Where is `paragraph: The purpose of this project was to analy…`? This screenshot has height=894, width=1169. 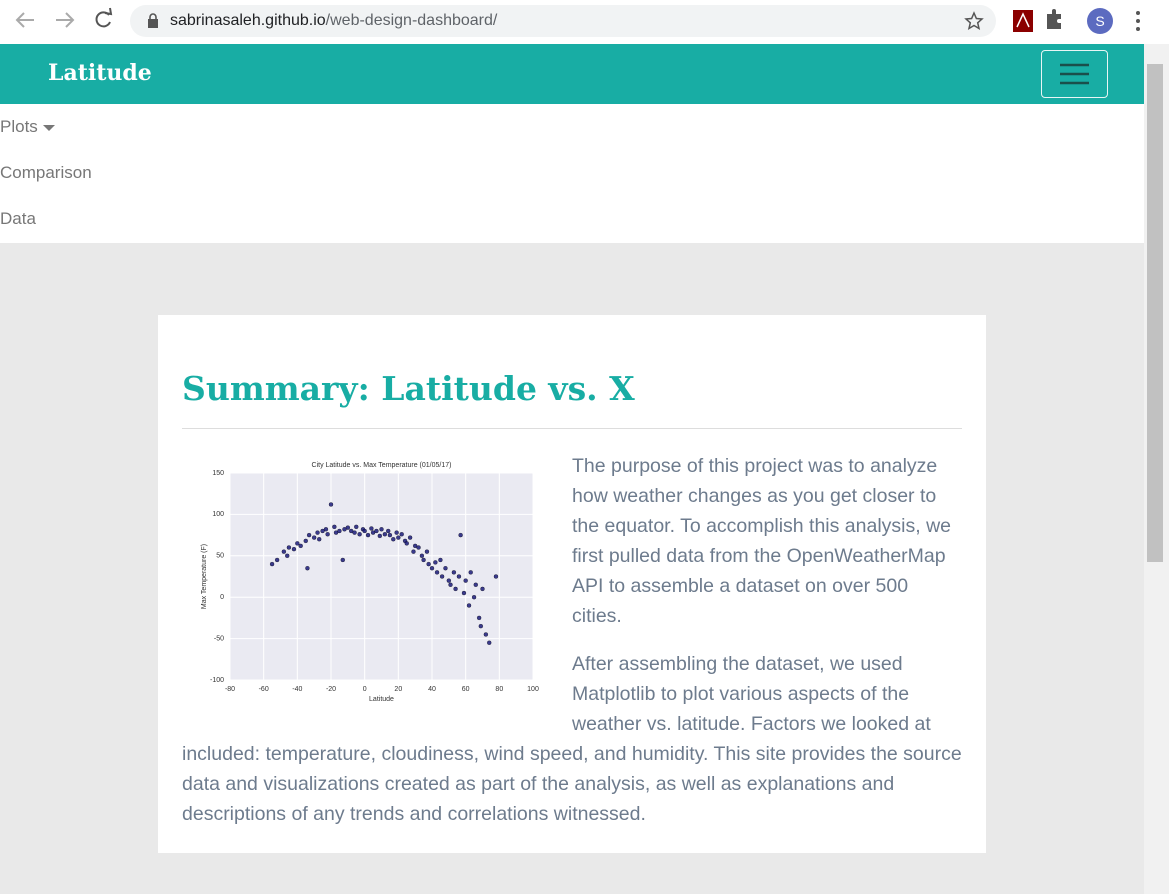 paragraph: The purpose of this project was to analy… is located at coordinates (762, 541).